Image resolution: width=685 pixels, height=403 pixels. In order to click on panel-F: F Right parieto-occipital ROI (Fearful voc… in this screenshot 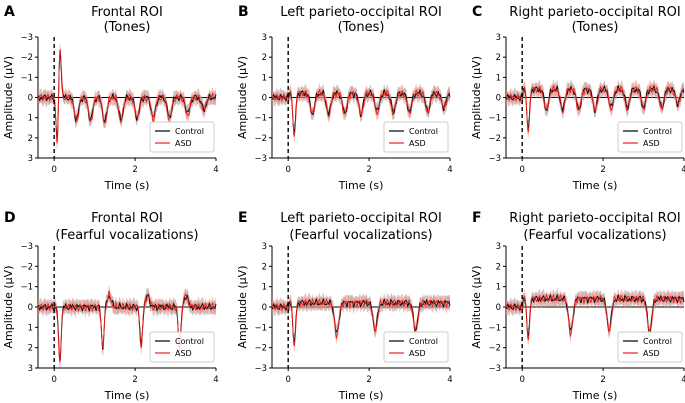, I will do `click(577, 306)`.